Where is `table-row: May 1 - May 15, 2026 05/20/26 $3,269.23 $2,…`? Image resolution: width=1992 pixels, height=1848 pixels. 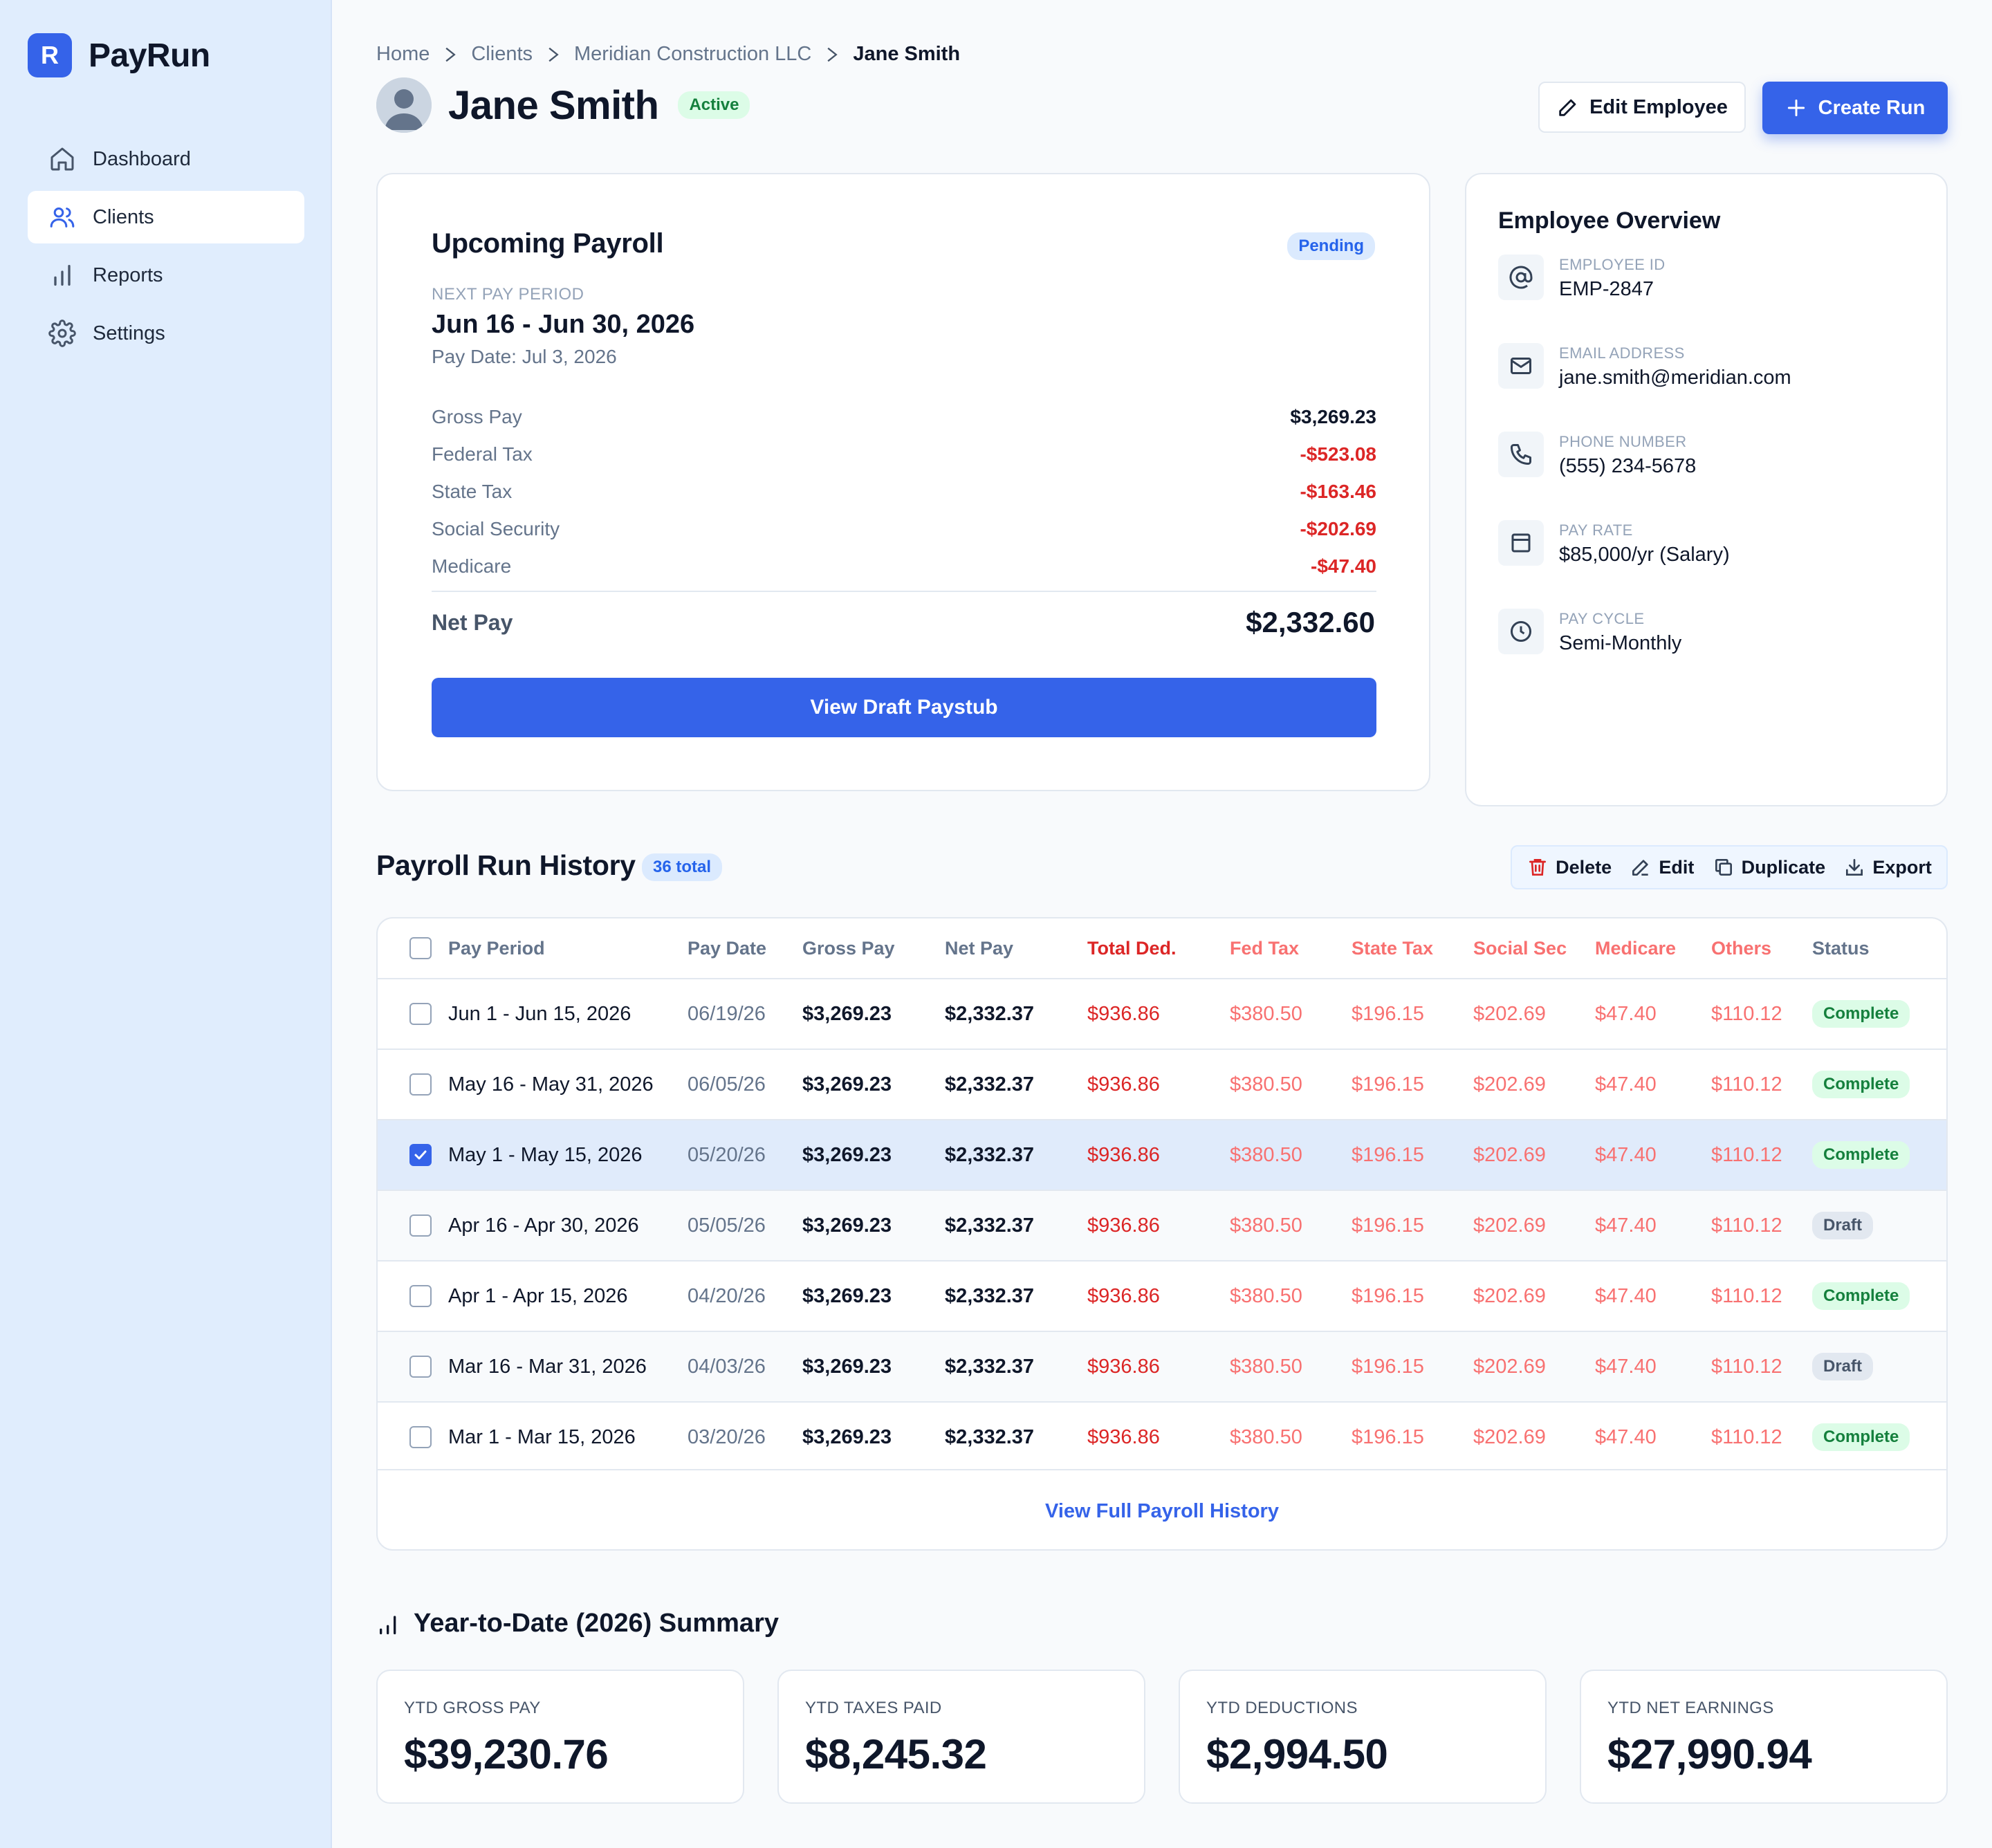
table-row: May 1 - May 15, 2026 05/20/26 $3,269.23 $2,… is located at coordinates (1162, 1154).